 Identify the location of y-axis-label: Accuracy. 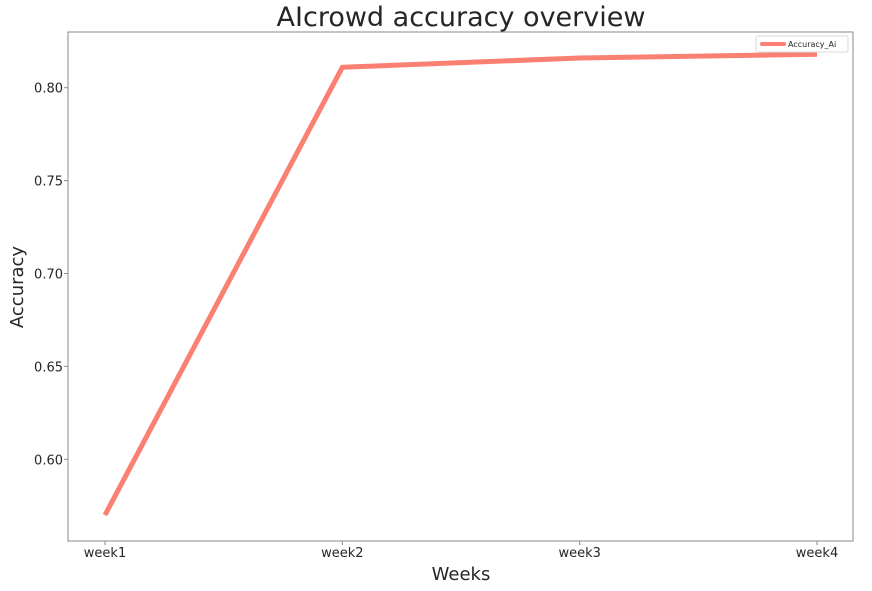
(17, 287).